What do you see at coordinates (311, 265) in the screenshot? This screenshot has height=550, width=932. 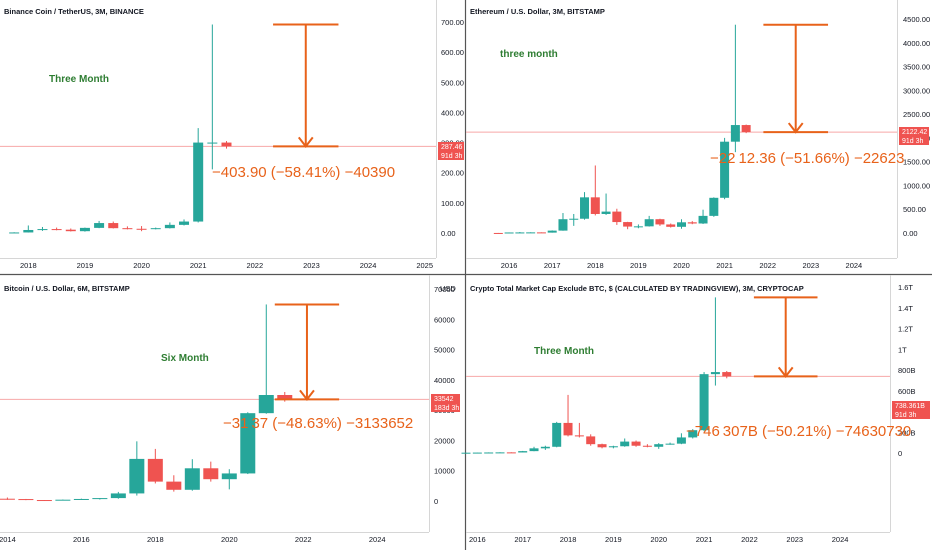 I see `x-tick-label: 2023` at bounding box center [311, 265].